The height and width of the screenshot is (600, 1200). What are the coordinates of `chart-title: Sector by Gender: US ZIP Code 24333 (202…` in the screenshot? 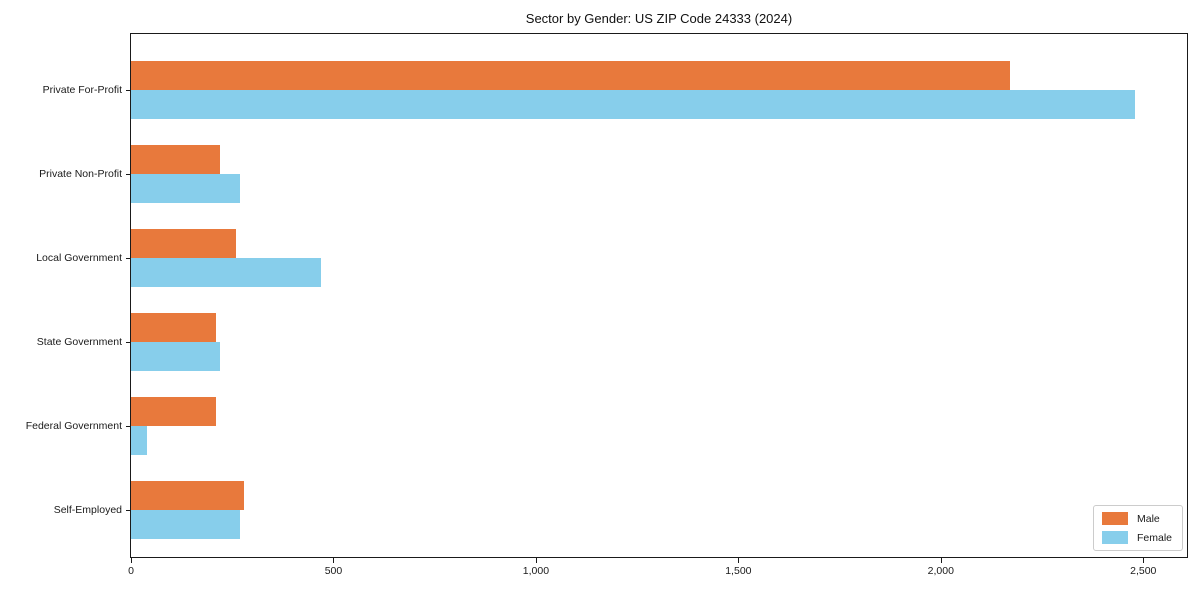 It's located at (659, 18).